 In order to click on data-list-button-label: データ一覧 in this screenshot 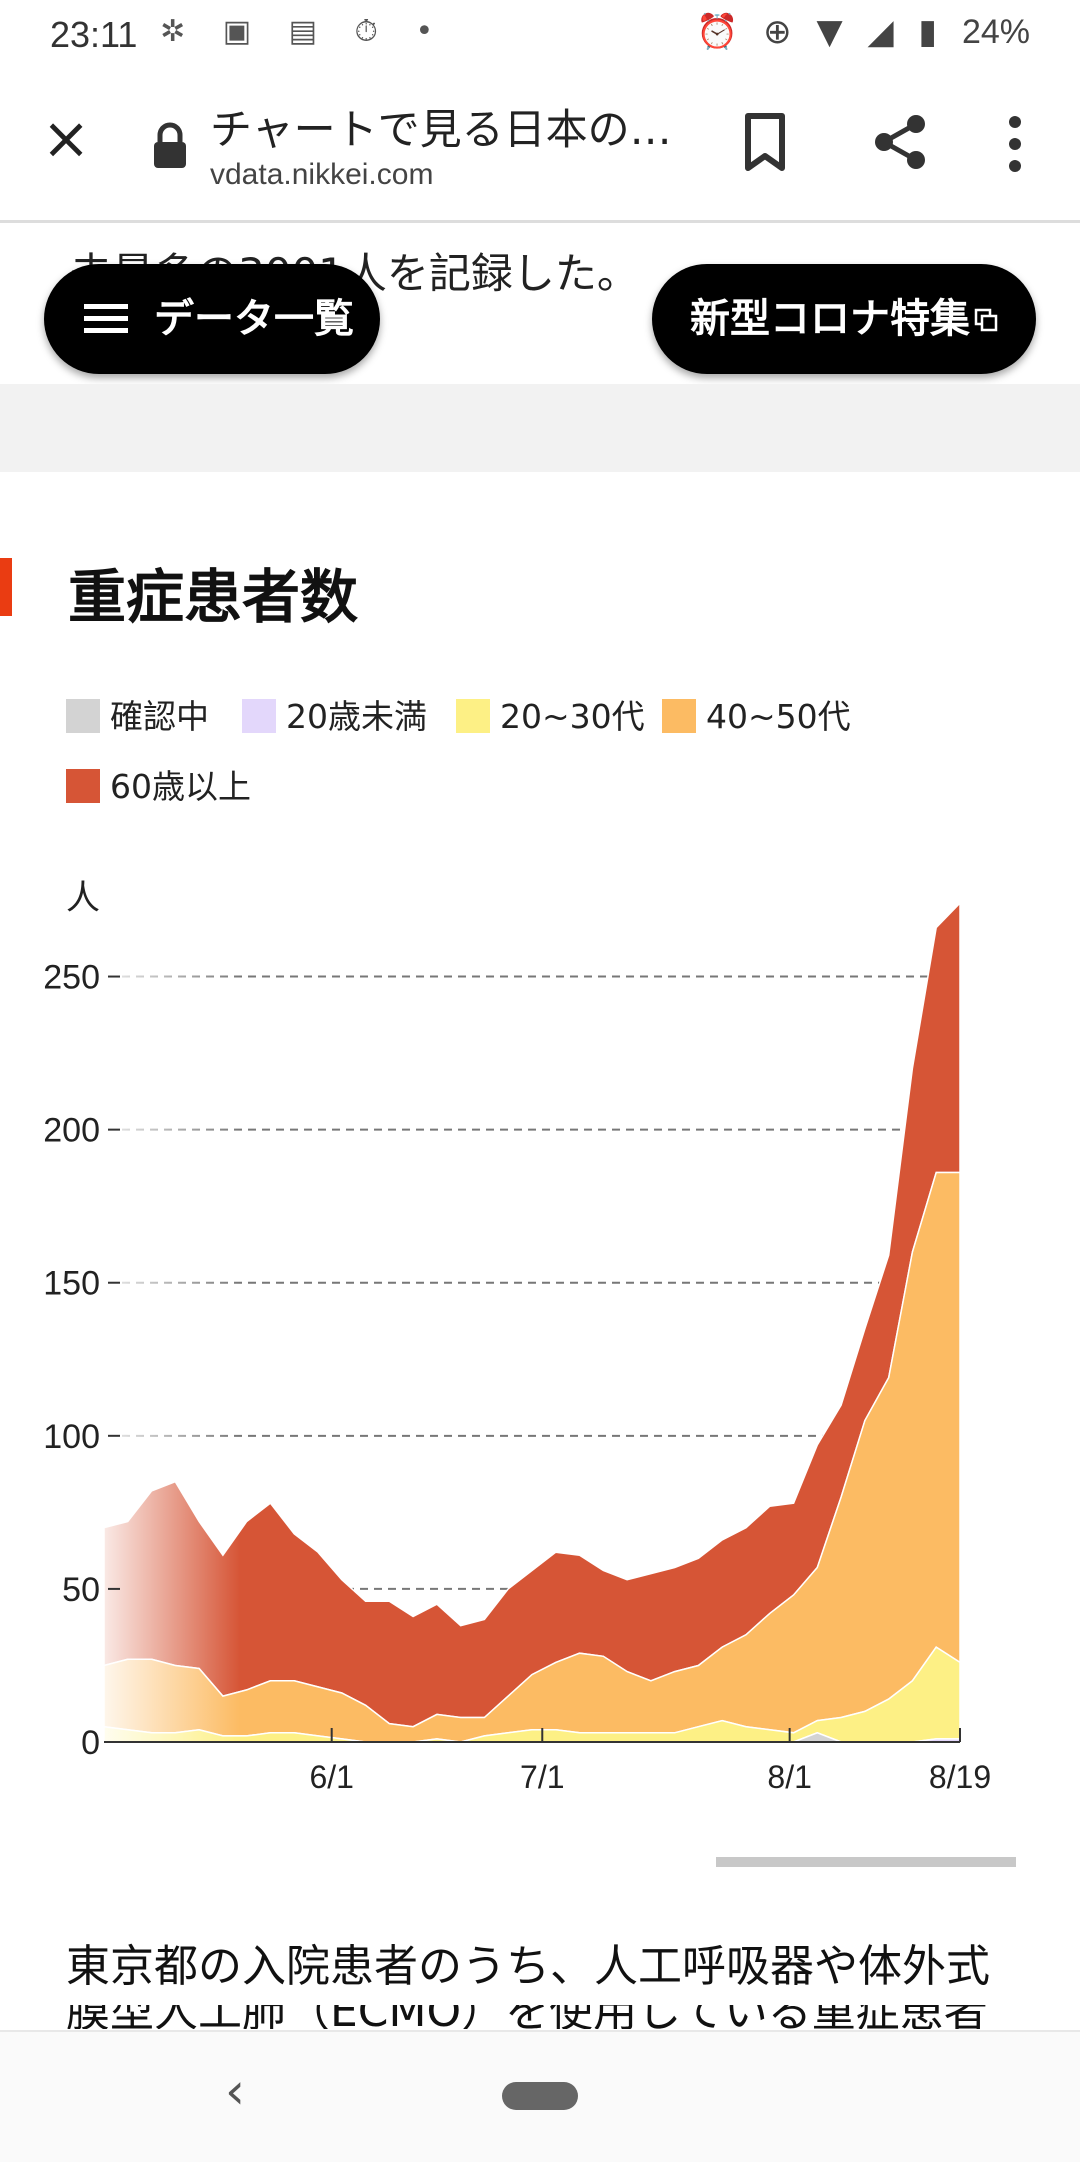, I will do `click(254, 319)`.